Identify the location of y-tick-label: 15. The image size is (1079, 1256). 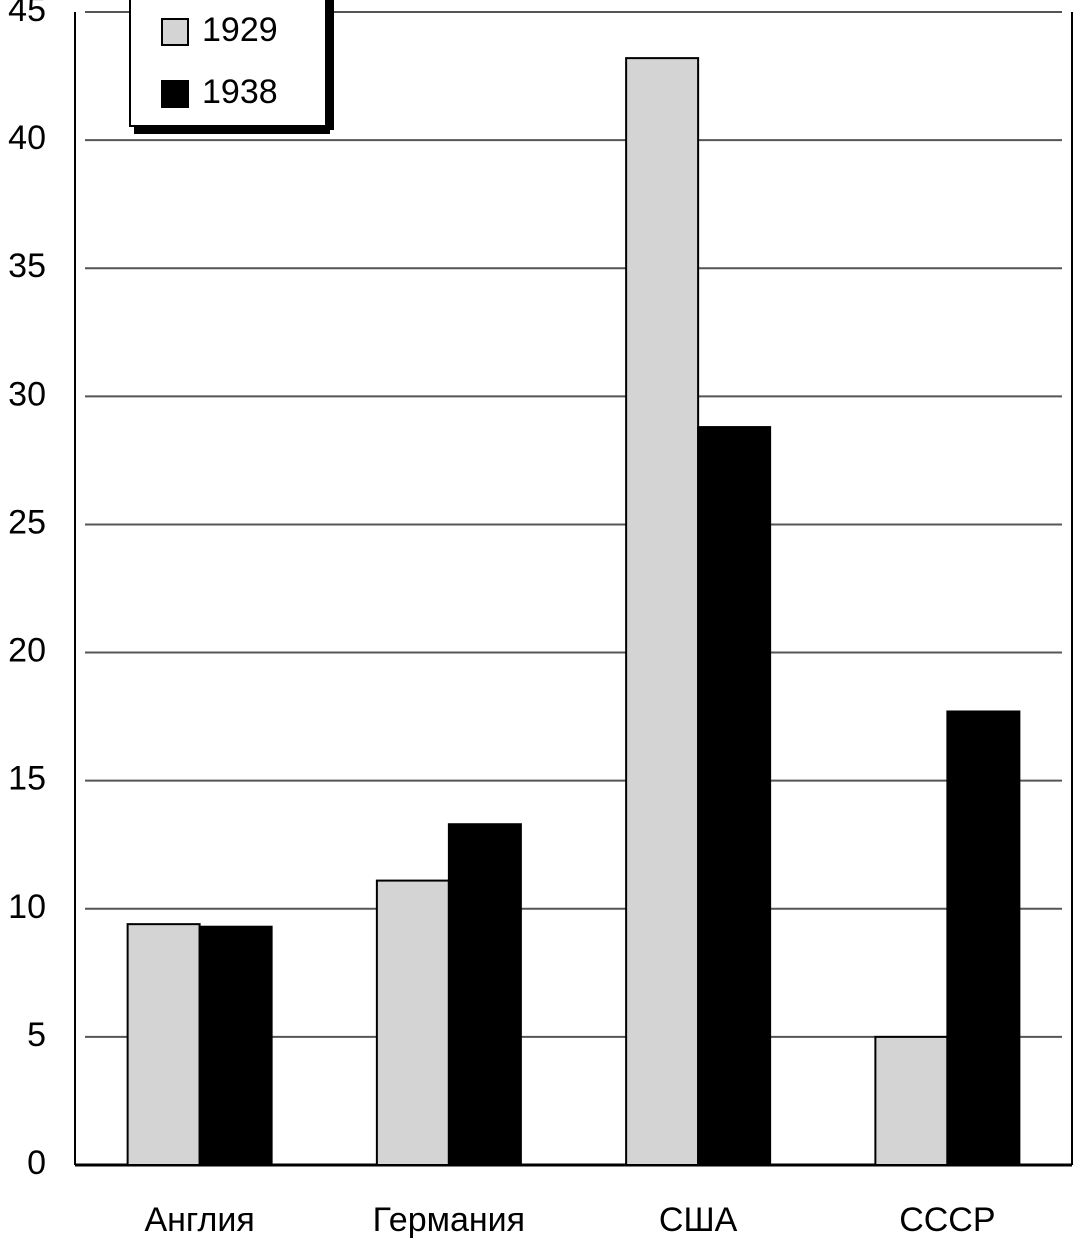
(27, 779).